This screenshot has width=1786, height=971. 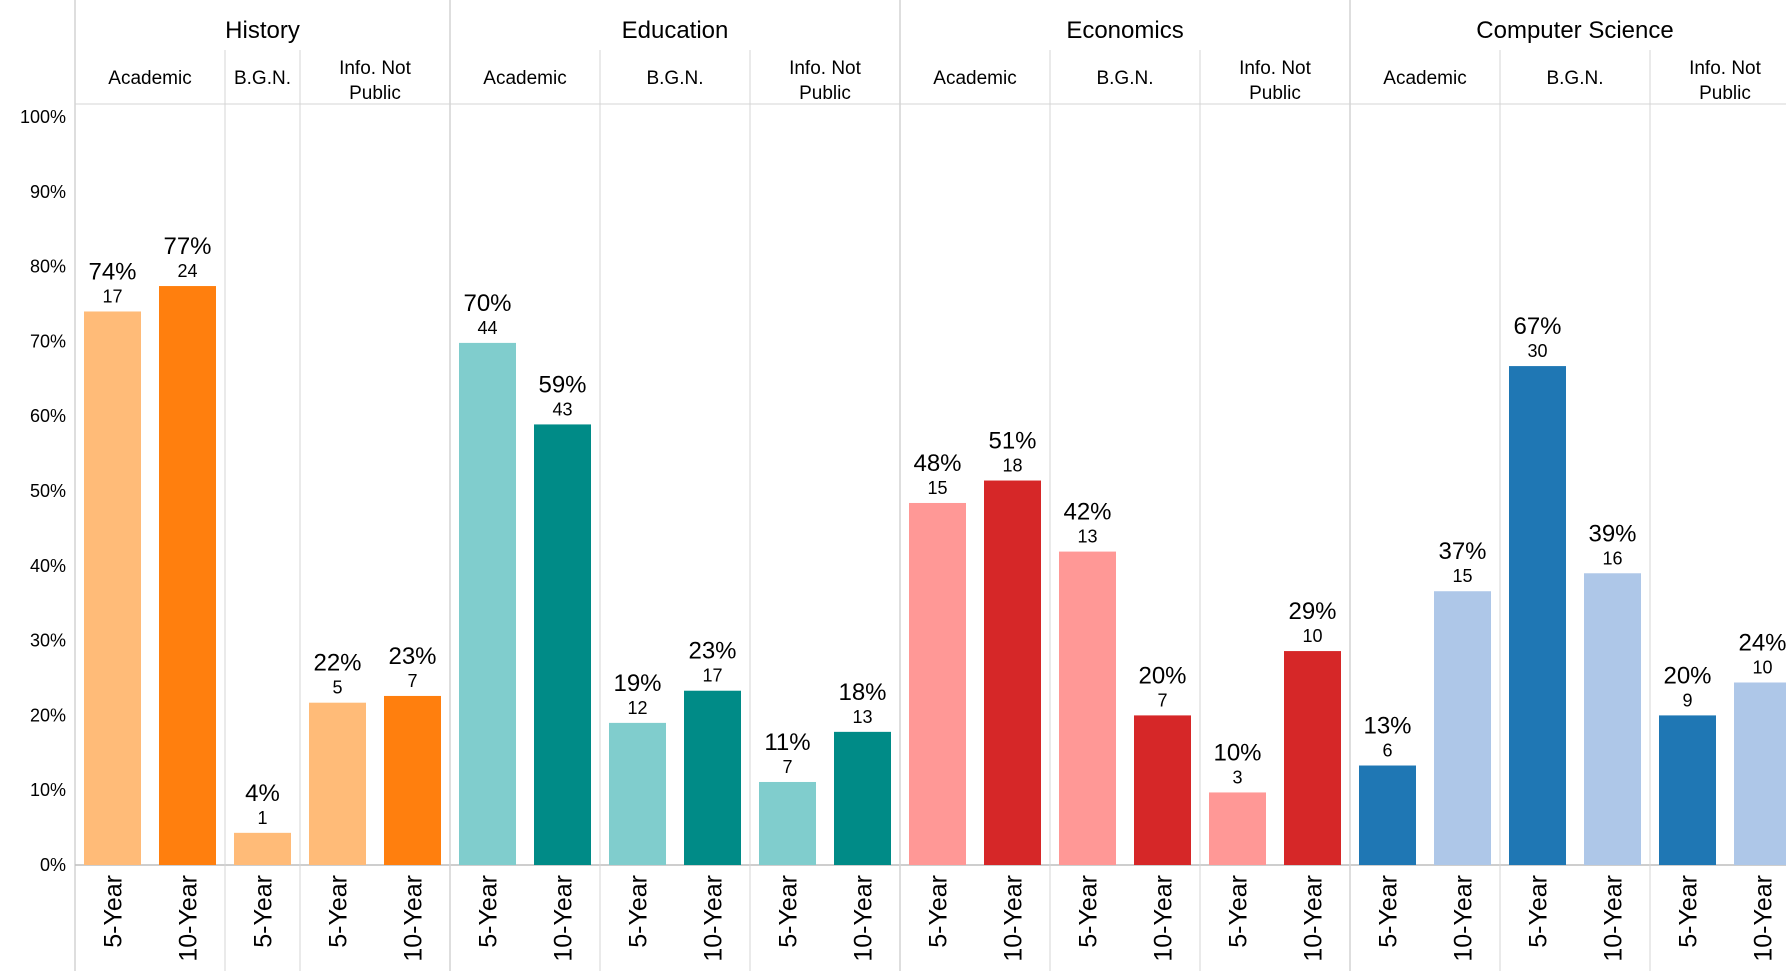 What do you see at coordinates (1387, 751) in the screenshot?
I see `bar-count-label: 6` at bounding box center [1387, 751].